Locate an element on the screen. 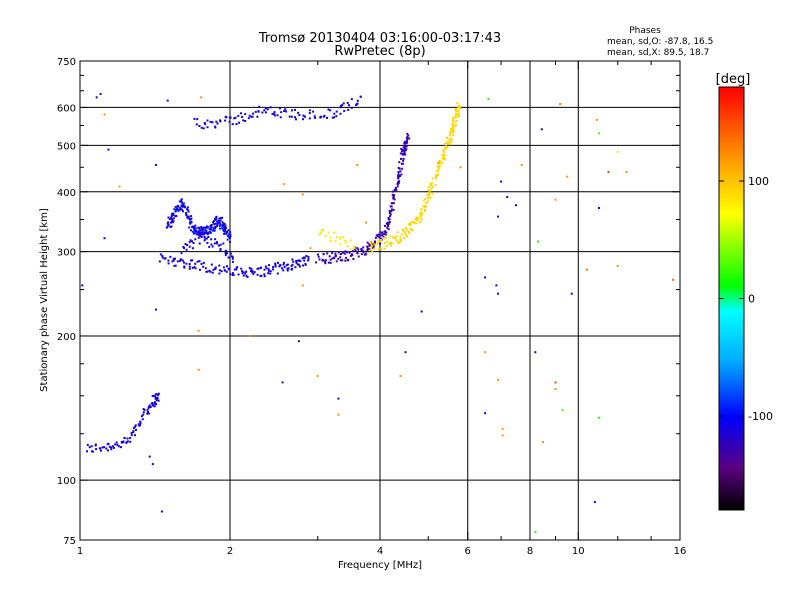  y-tick-label: 75 is located at coordinates (69, 541).